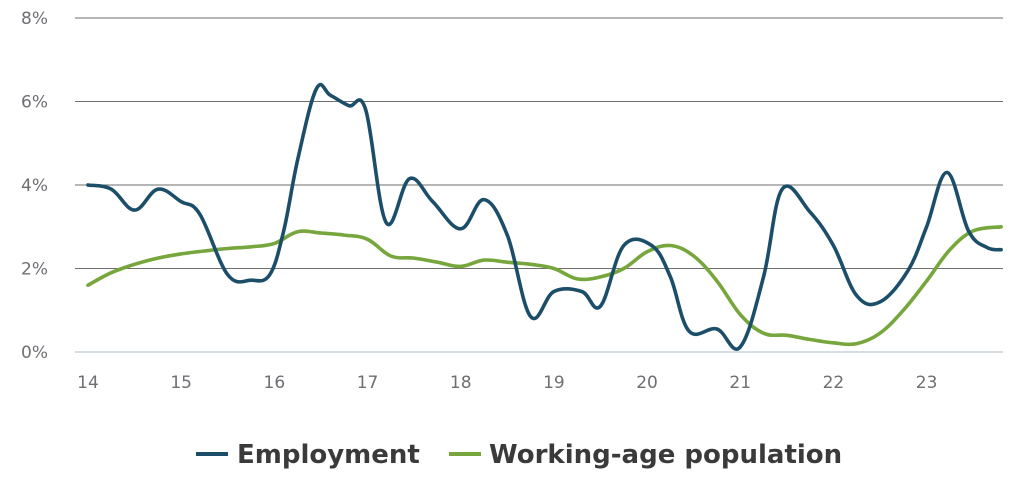 Image resolution: width=1024 pixels, height=501 pixels. Describe the element at coordinates (181, 383) in the screenshot. I see `x-tick-label: 15` at that location.